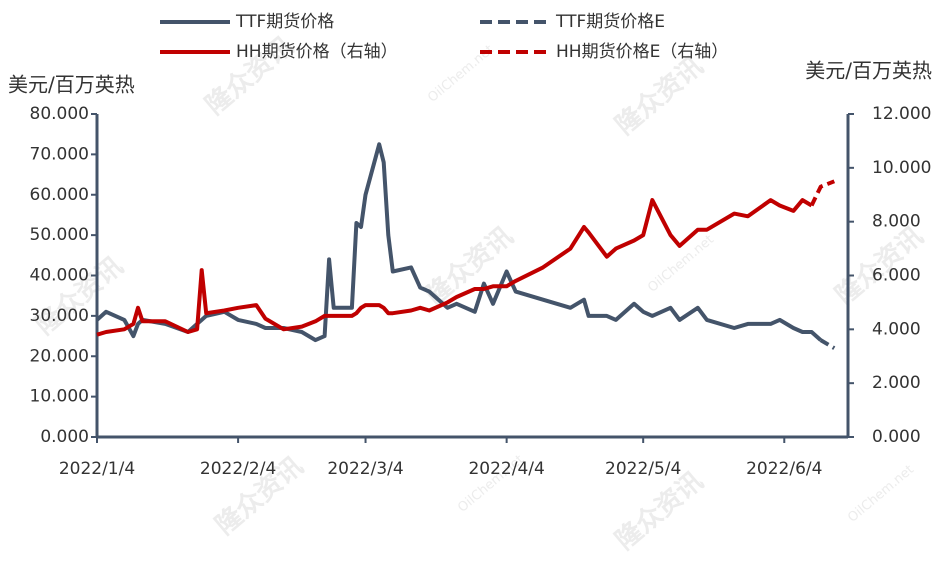  What do you see at coordinates (71, 85) in the screenshot?
I see `y-axis-label: 美元/百万英热` at bounding box center [71, 85].